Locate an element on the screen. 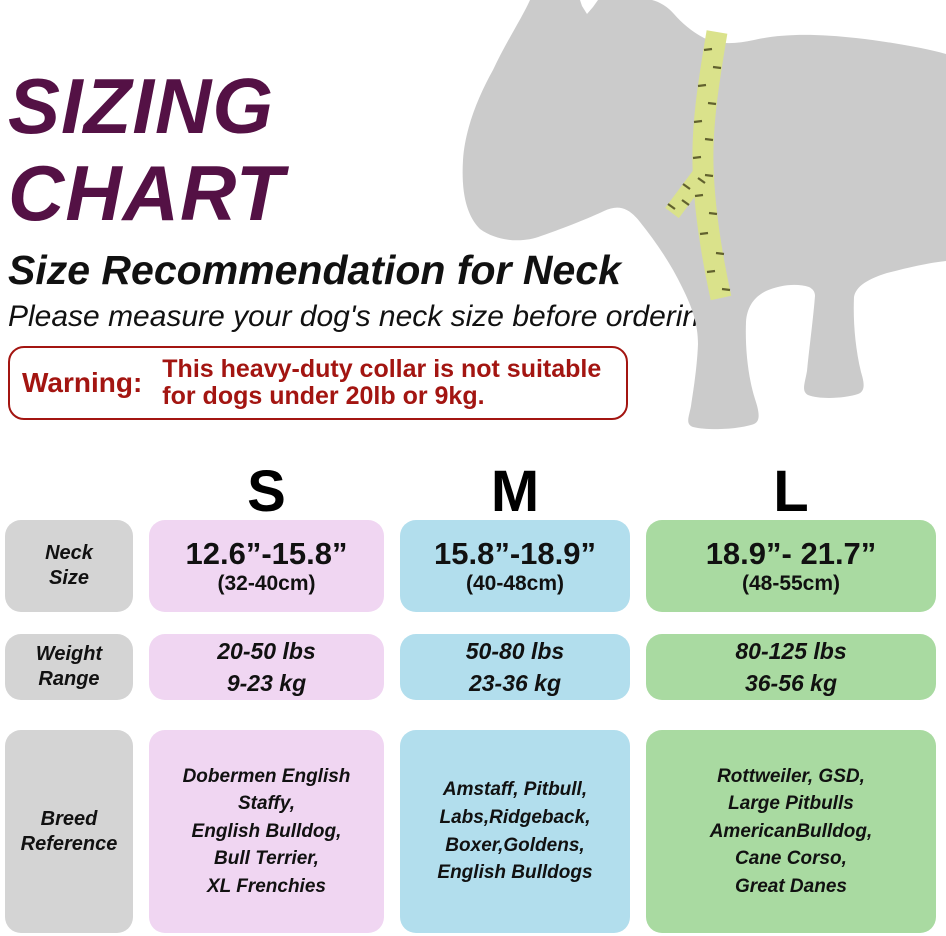 The image size is (946, 936). weight-range-m-text: 50-80 lbs 23-36 kg is located at coordinates (515, 666).